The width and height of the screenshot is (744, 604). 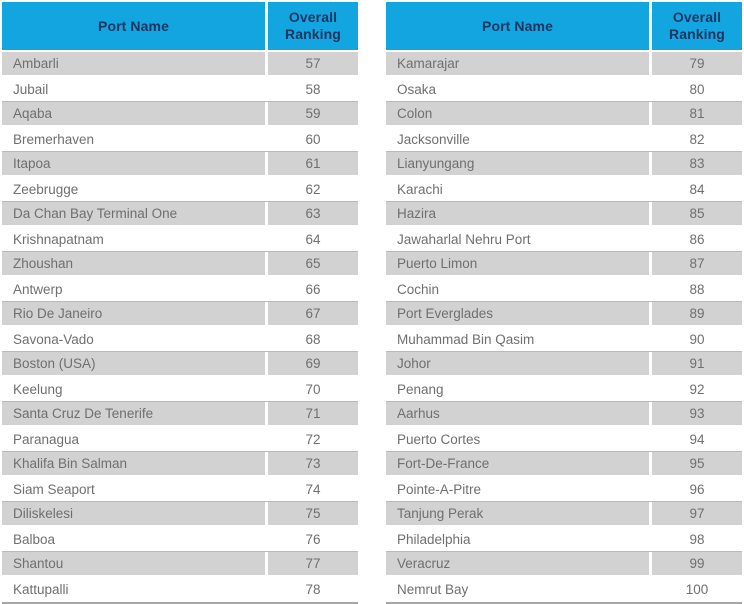 What do you see at coordinates (311, 26) in the screenshot?
I see `overall-ranking-column-header: Overall Ranking` at bounding box center [311, 26].